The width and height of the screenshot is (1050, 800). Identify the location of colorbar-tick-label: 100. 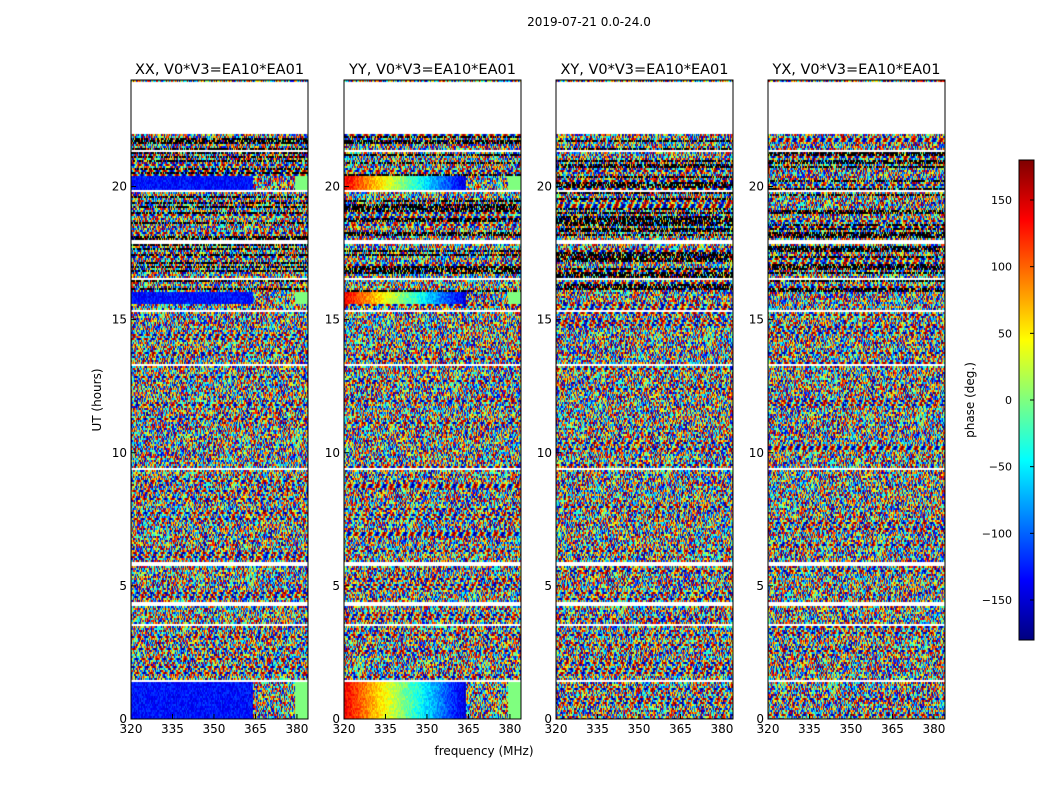
(1001, 267).